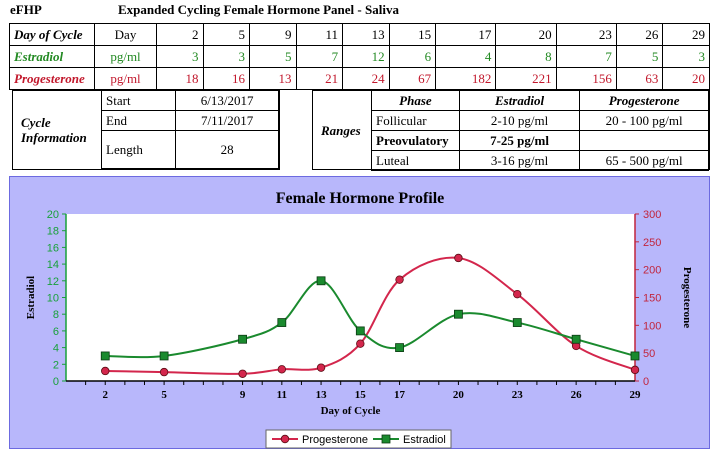 This screenshot has height=452, width=714. I want to click on day-value: 2, so click(180, 34).